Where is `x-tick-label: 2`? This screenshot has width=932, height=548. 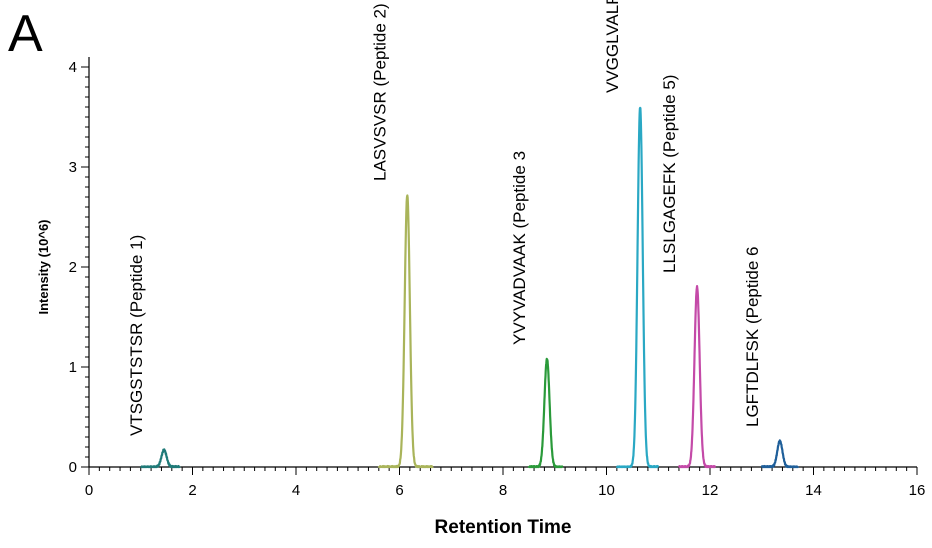
x-tick-label: 2 is located at coordinates (192, 490).